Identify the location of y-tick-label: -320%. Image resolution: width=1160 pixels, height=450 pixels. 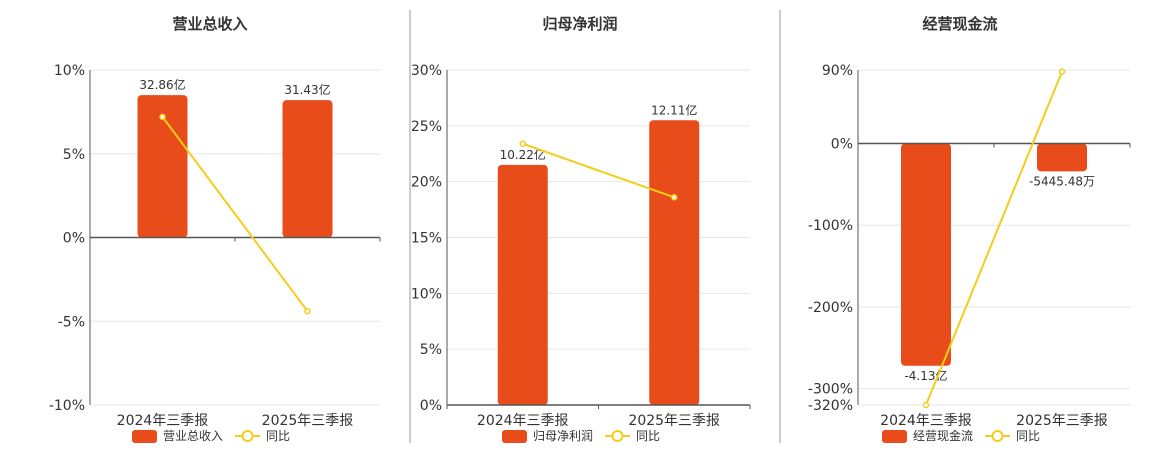
(830, 406).